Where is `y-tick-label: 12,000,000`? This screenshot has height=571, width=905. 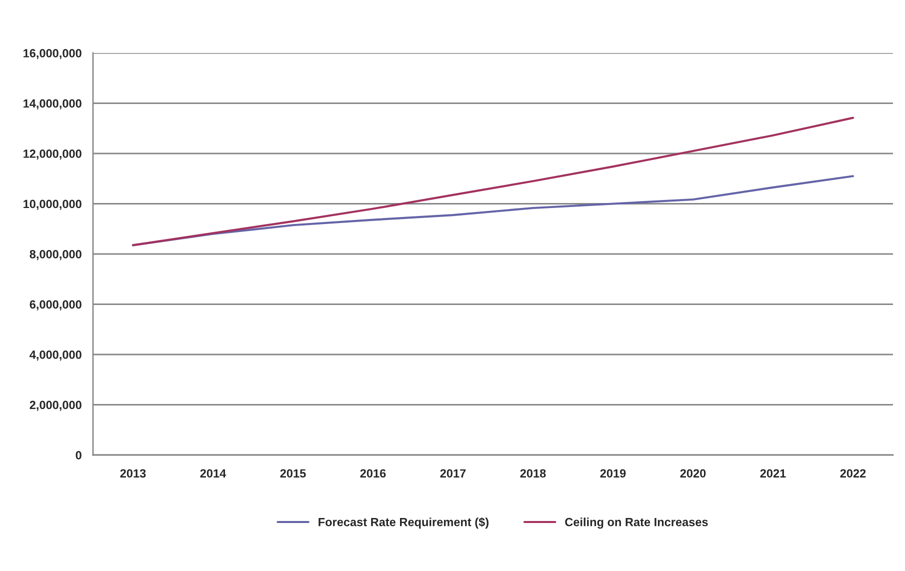 y-tick-label: 12,000,000 is located at coordinates (53, 155).